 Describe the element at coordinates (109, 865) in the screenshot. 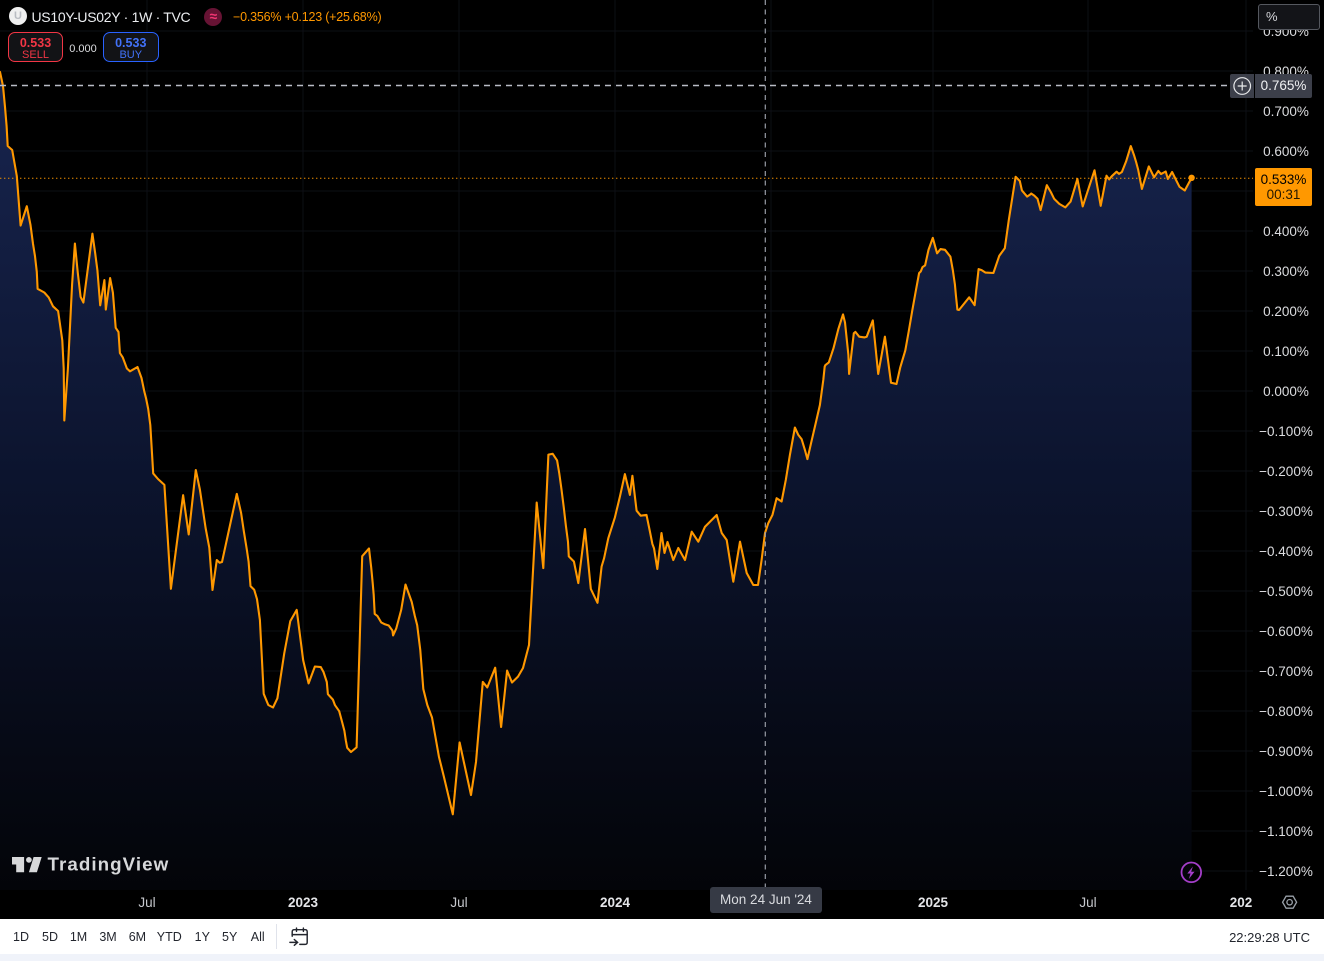

I see `svg-text: TradingView` at that location.